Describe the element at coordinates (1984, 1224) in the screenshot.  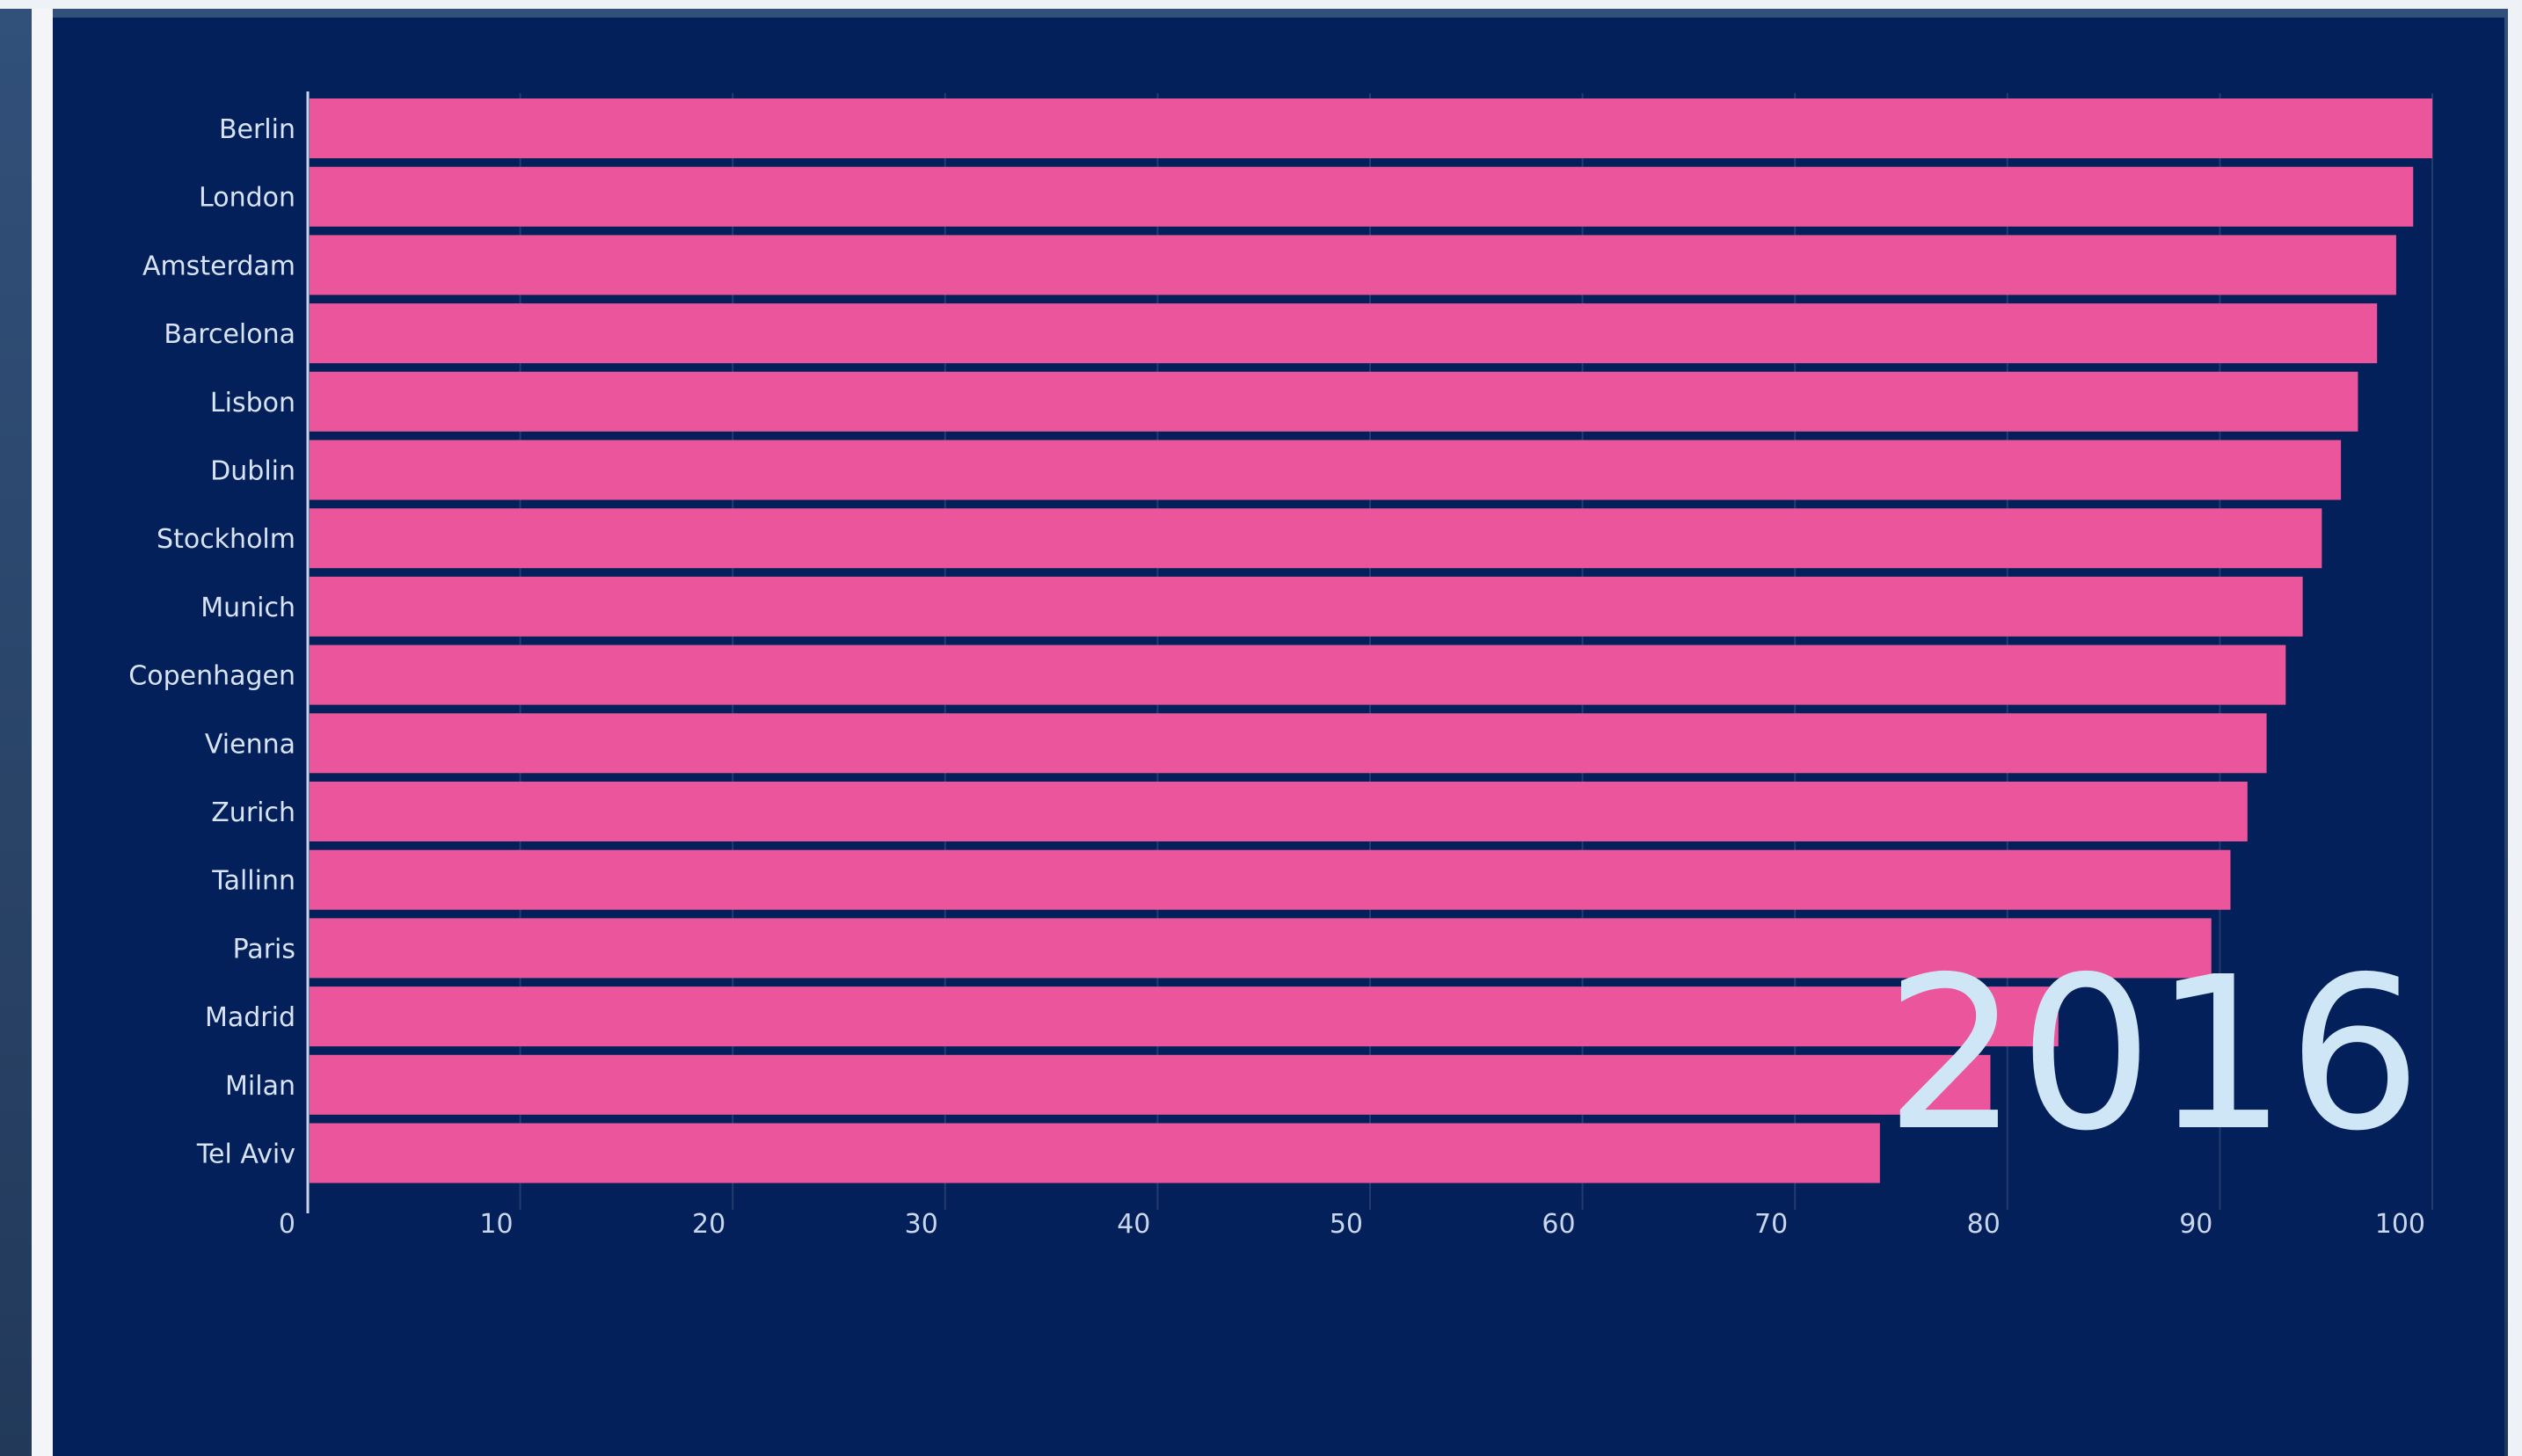
I see `x-tick-label: 80` at that location.